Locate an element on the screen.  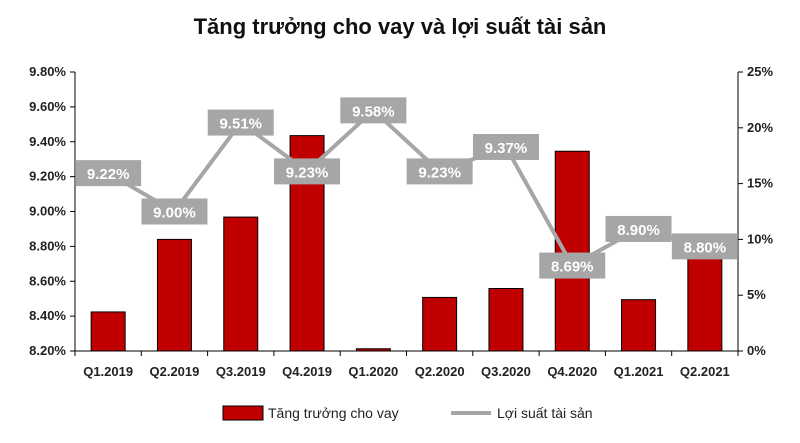
bar-Q1.2021 is located at coordinates (639, 325).